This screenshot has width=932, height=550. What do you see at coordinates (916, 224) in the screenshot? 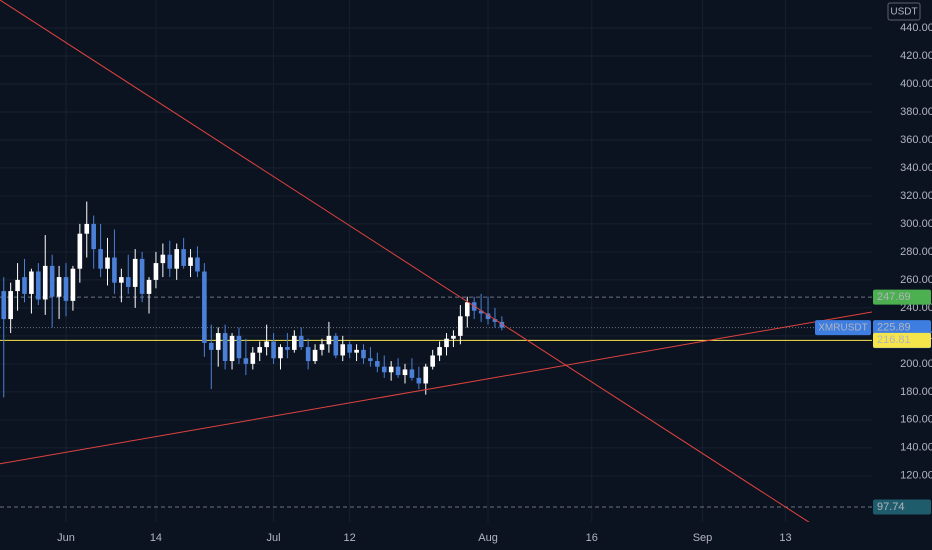
I see `y-tick-label: 300.00` at bounding box center [916, 224].